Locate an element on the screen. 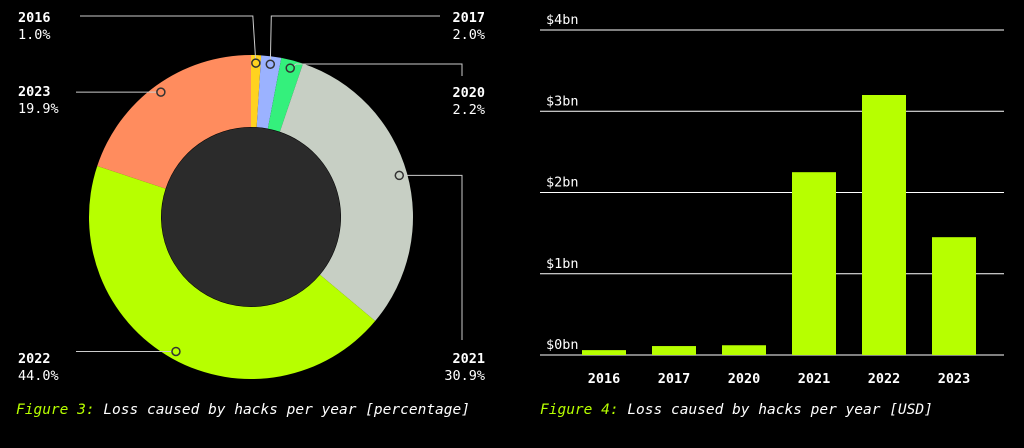 The height and width of the screenshot is (448, 1024). leader-dot-2023 is located at coordinates (161, 92).